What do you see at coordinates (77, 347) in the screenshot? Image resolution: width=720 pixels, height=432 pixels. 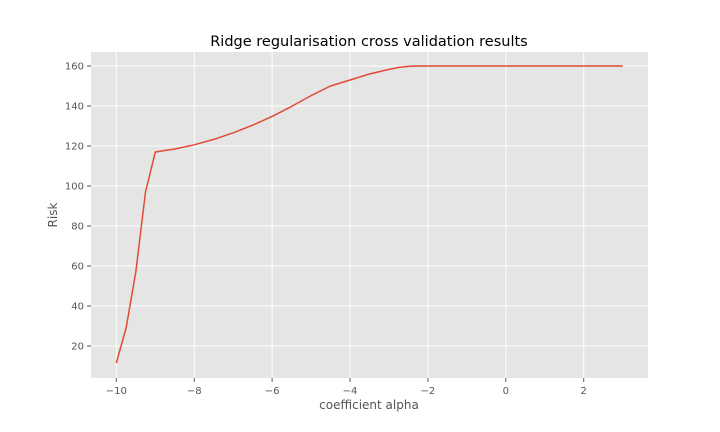 I see `y-tick-label: 20` at bounding box center [77, 347].